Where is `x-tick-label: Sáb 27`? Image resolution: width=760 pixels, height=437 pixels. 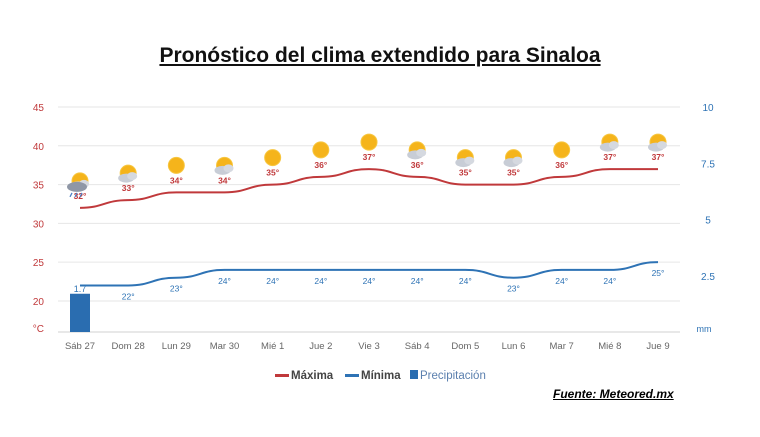
x-tick-label: Sáb 27 is located at coordinates (80, 346).